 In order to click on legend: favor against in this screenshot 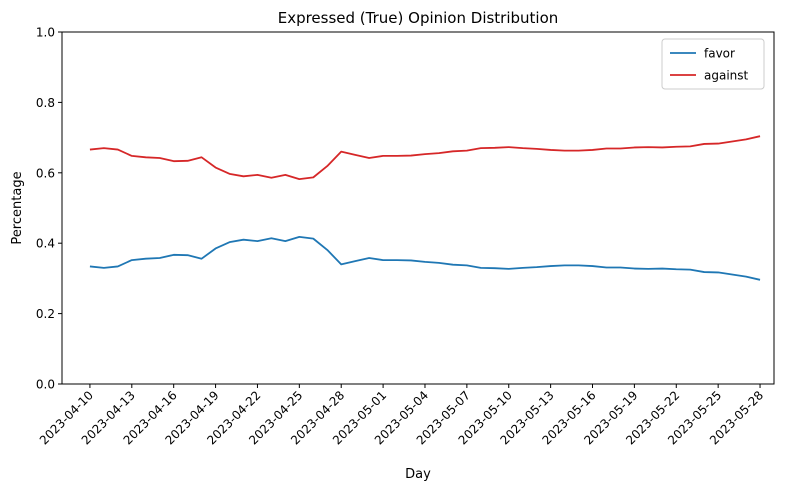, I will do `click(713, 64)`.